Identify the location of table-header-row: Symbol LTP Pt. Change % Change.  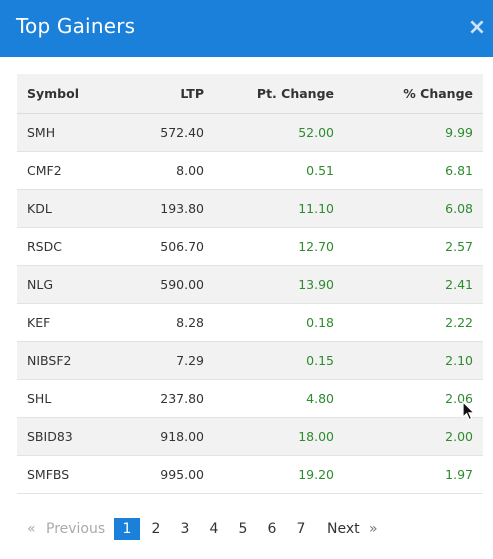
(250, 94).